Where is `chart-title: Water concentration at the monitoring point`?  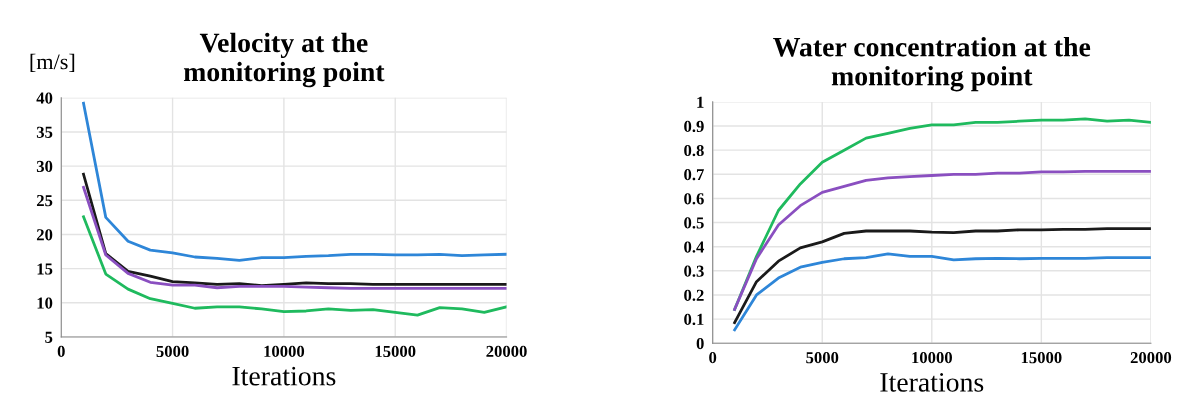
chart-title: Water concentration at the monitoring point is located at coordinates (932, 64).